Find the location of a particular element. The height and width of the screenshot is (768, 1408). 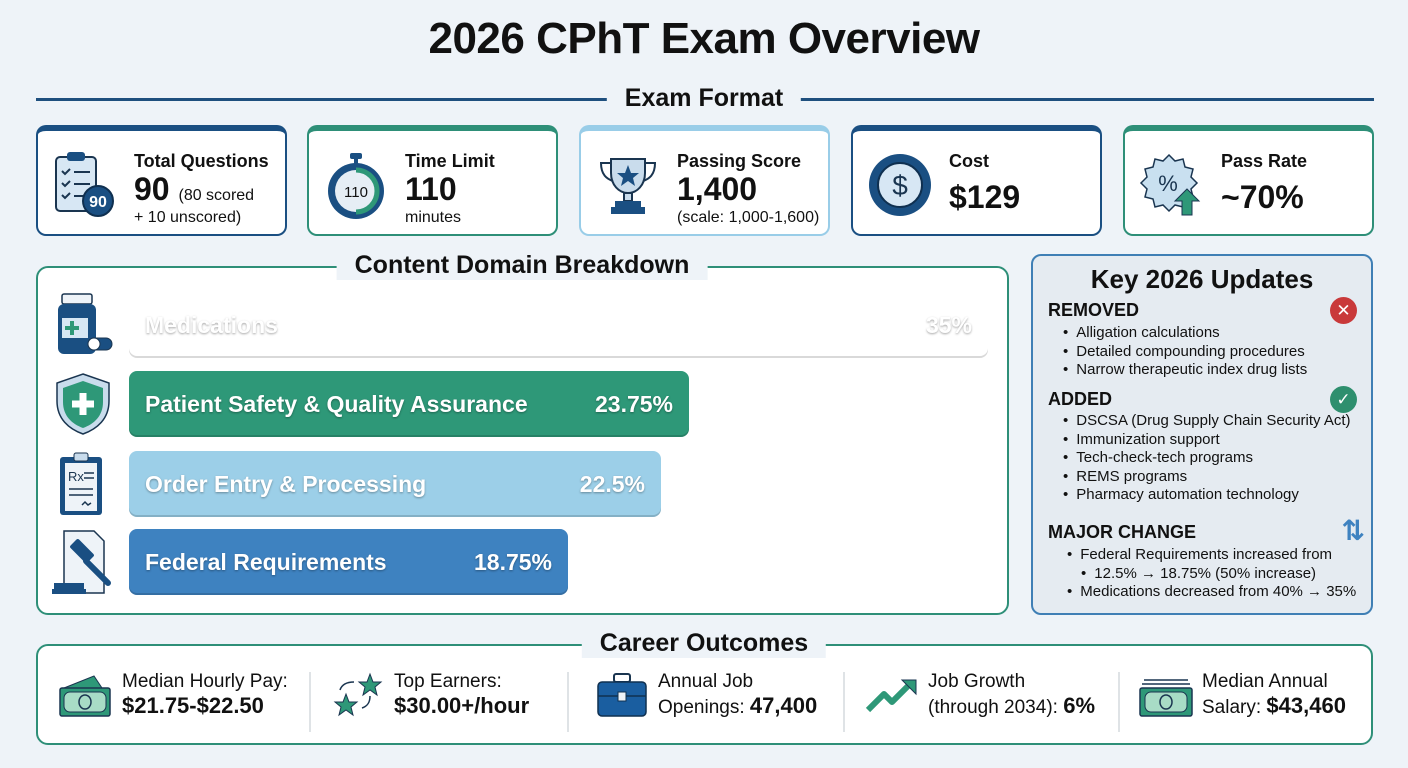

trend-up-icon is located at coordinates (891, 695).